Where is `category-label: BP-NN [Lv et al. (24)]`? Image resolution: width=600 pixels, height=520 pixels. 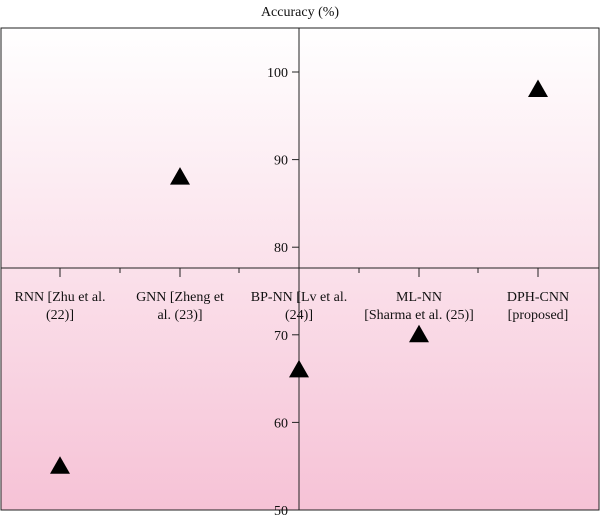
category-label: BP-NN [Lv et al. (24)] is located at coordinates (299, 306).